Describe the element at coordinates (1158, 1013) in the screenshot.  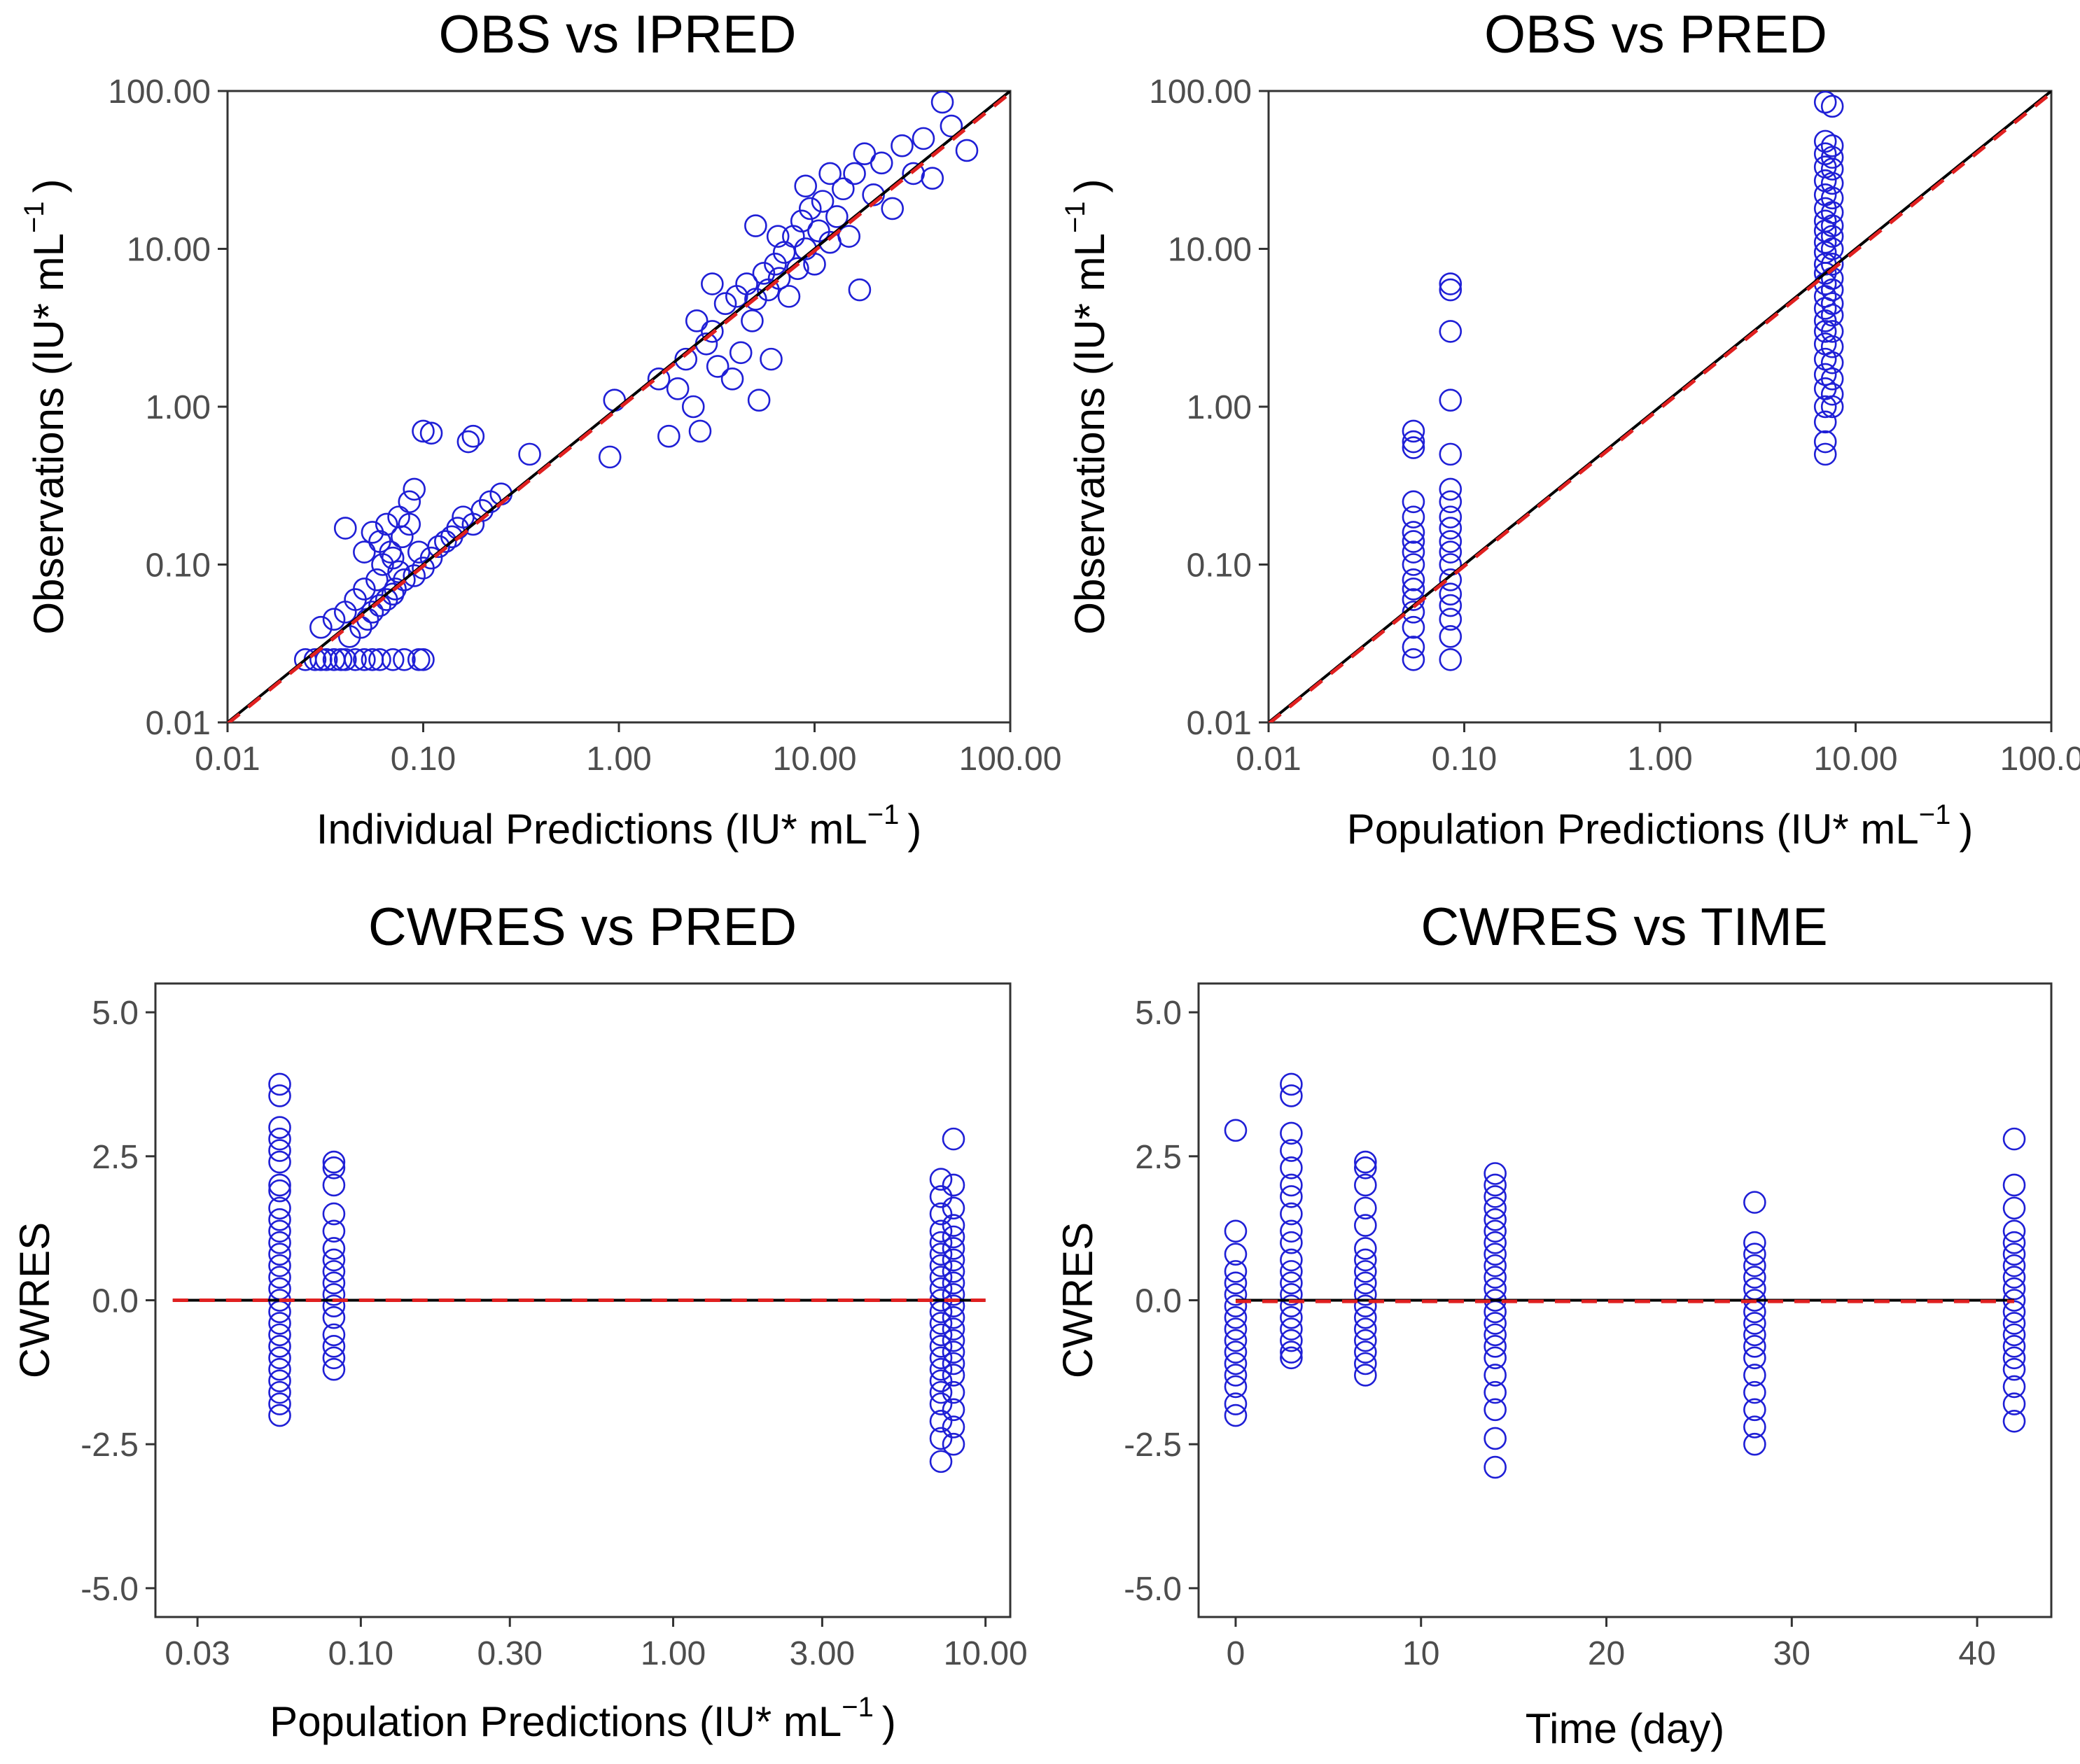
I see `y-tick-label: 5.0` at that location.